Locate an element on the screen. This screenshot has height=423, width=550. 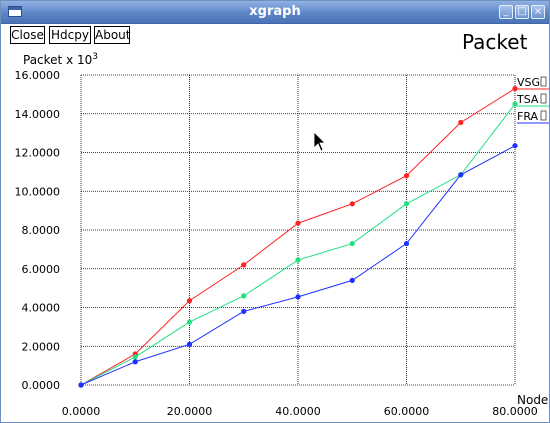
y-axis-label-text: Packet x 10 is located at coordinates (57, 60).